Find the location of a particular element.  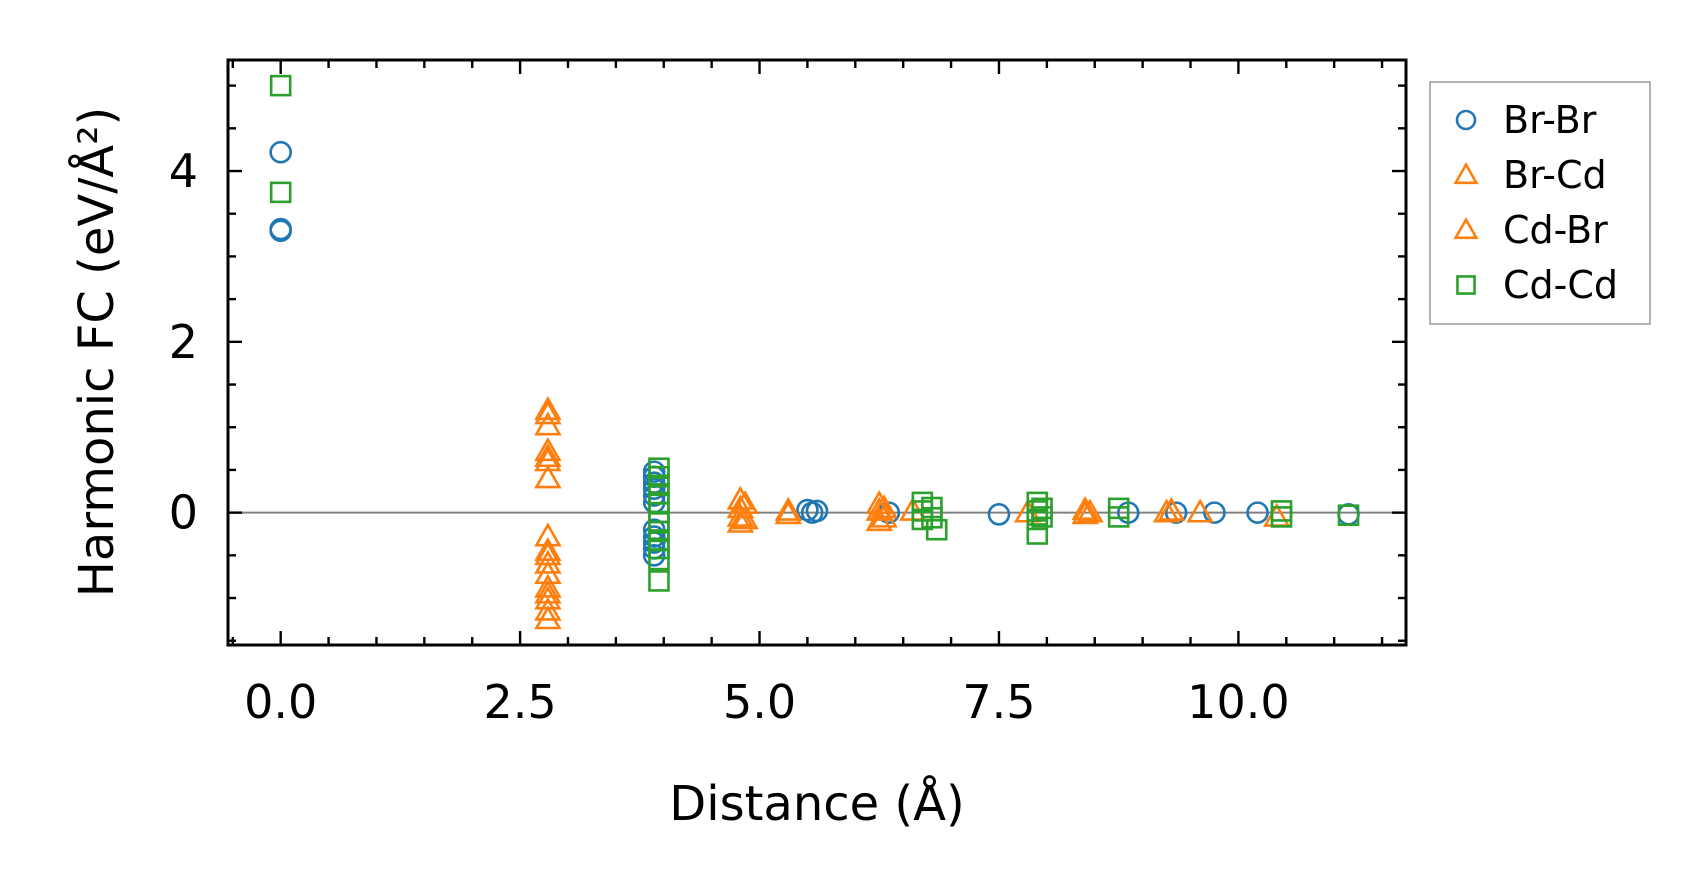

legend: Br-Br Br-Cd Cd-Br Cd-Cd is located at coordinates (1540, 203).